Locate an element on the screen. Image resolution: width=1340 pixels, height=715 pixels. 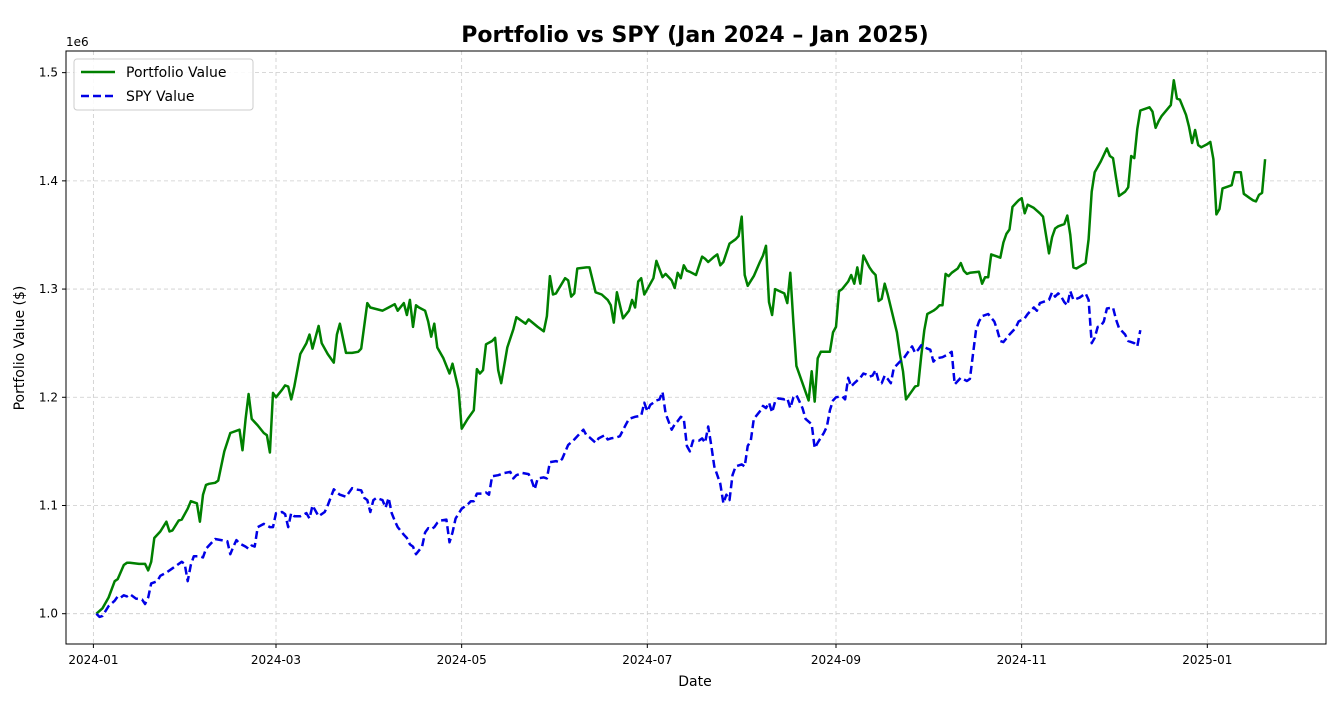
y-tick-label: 1.2 is located at coordinates (48, 397).